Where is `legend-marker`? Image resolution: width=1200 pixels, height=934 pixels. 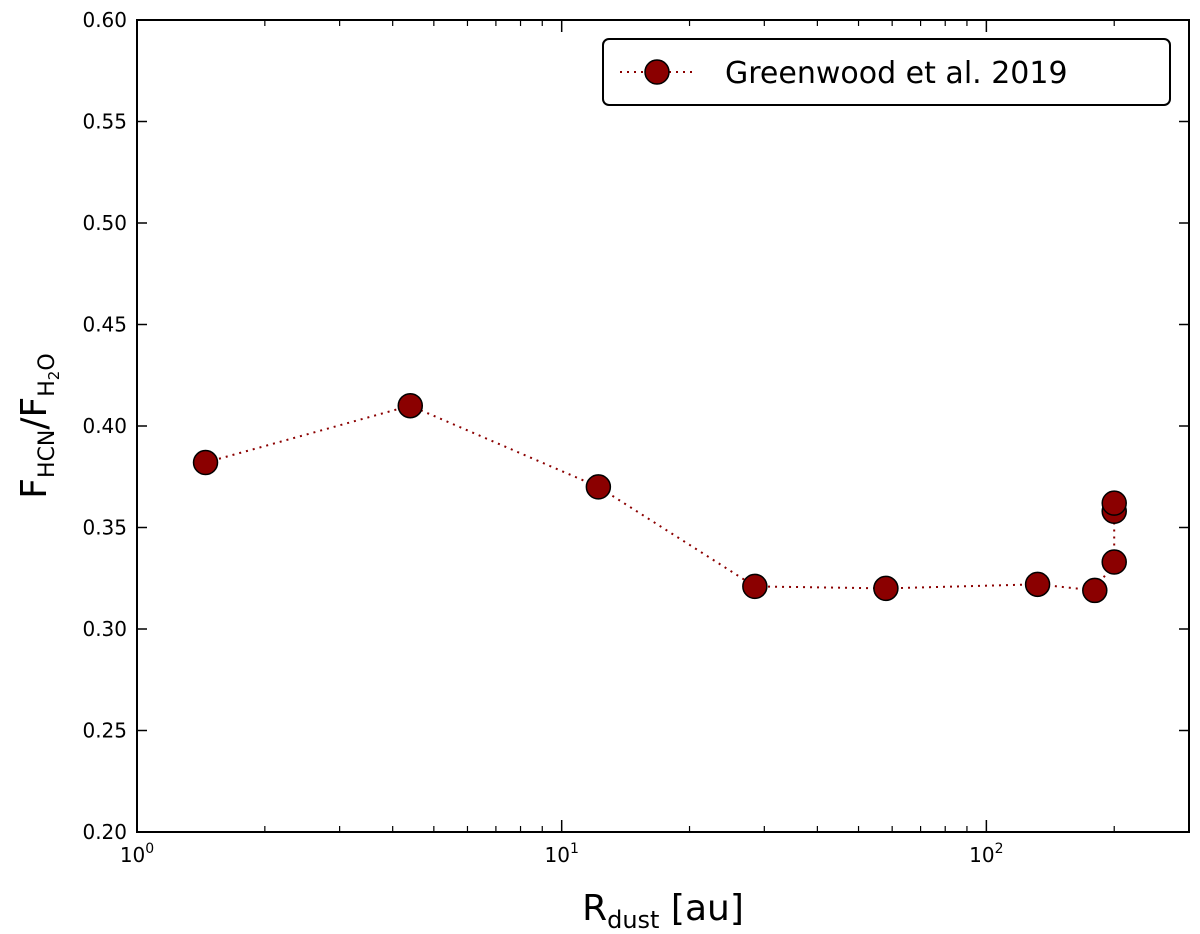 legend-marker is located at coordinates (657, 72).